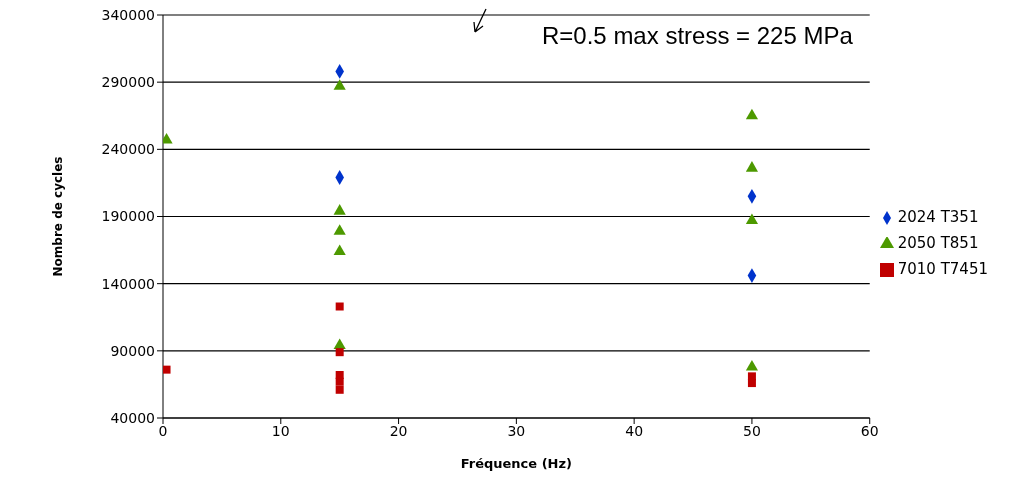 This screenshot has height=483, width=1012. I want to click on legend-label: 2050 T851, so click(938, 243).